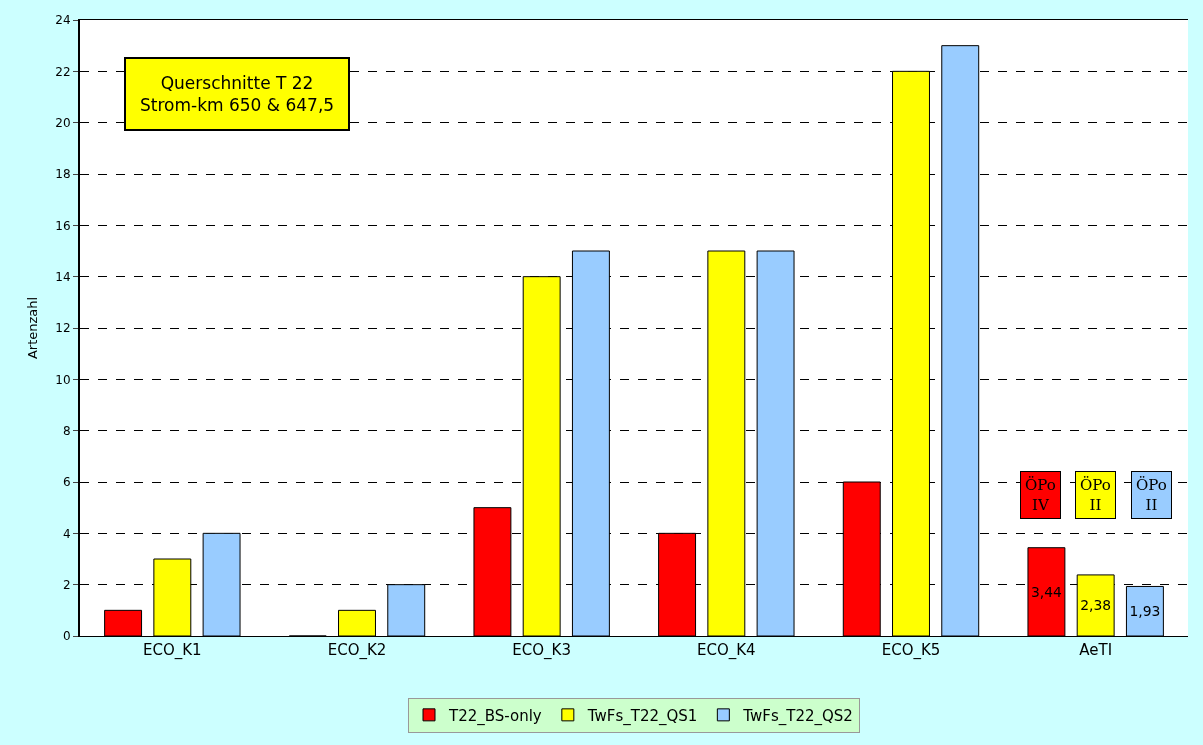 Image resolution: width=1203 pixels, height=745 pixels. What do you see at coordinates (1145, 611) in the screenshot?
I see `data-label: 1,93` at bounding box center [1145, 611].